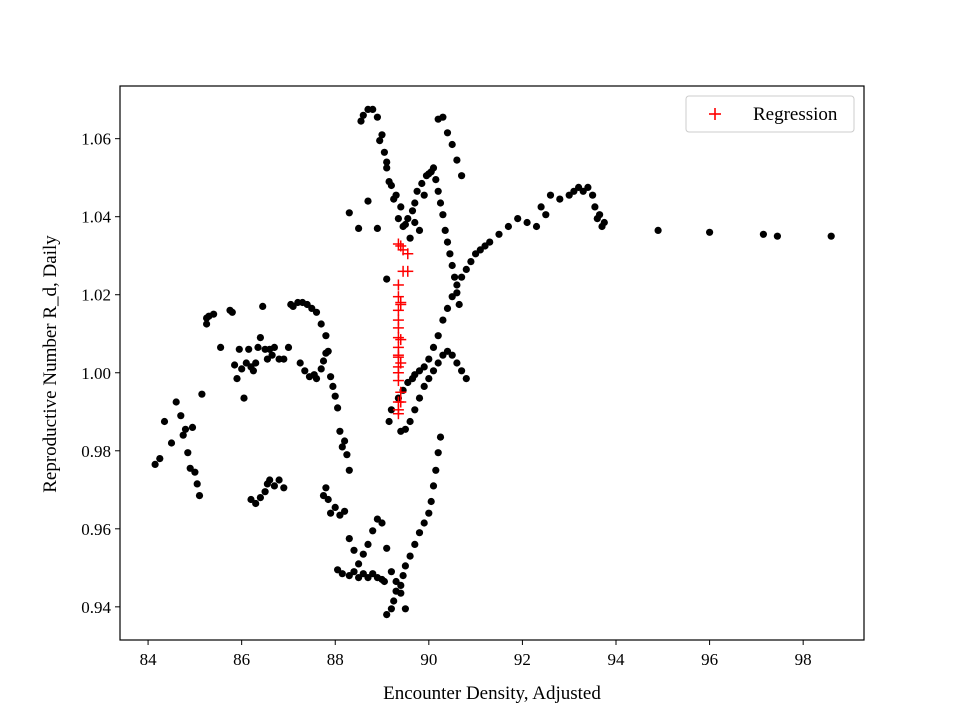 The width and height of the screenshot is (960, 720). What do you see at coordinates (96, 295) in the screenshot?
I see `y-tick-label: 1.02` at bounding box center [96, 295].